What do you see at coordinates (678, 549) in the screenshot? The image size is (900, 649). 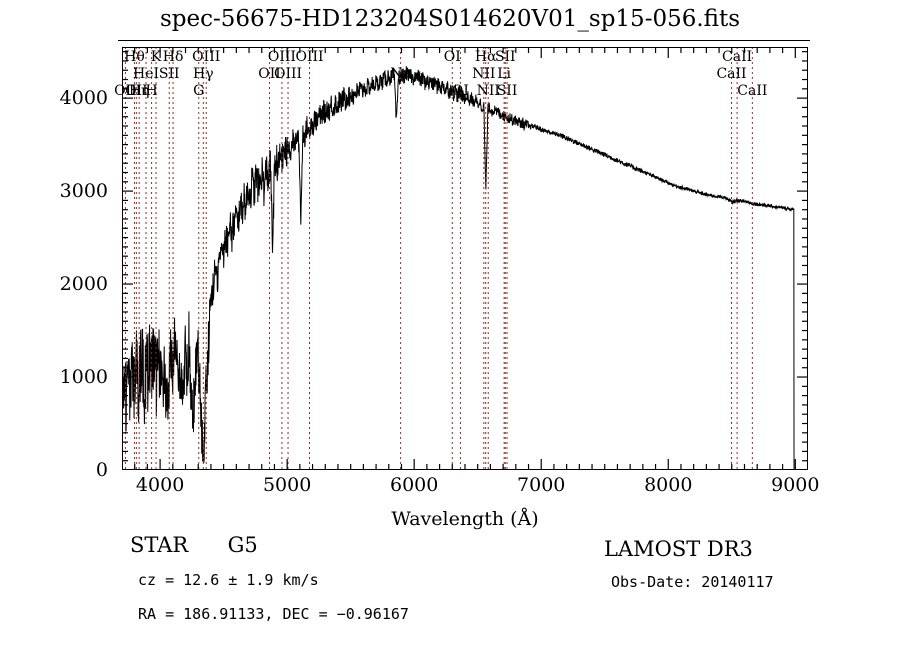 I see `survey-name: LAMOST DR3` at bounding box center [678, 549].